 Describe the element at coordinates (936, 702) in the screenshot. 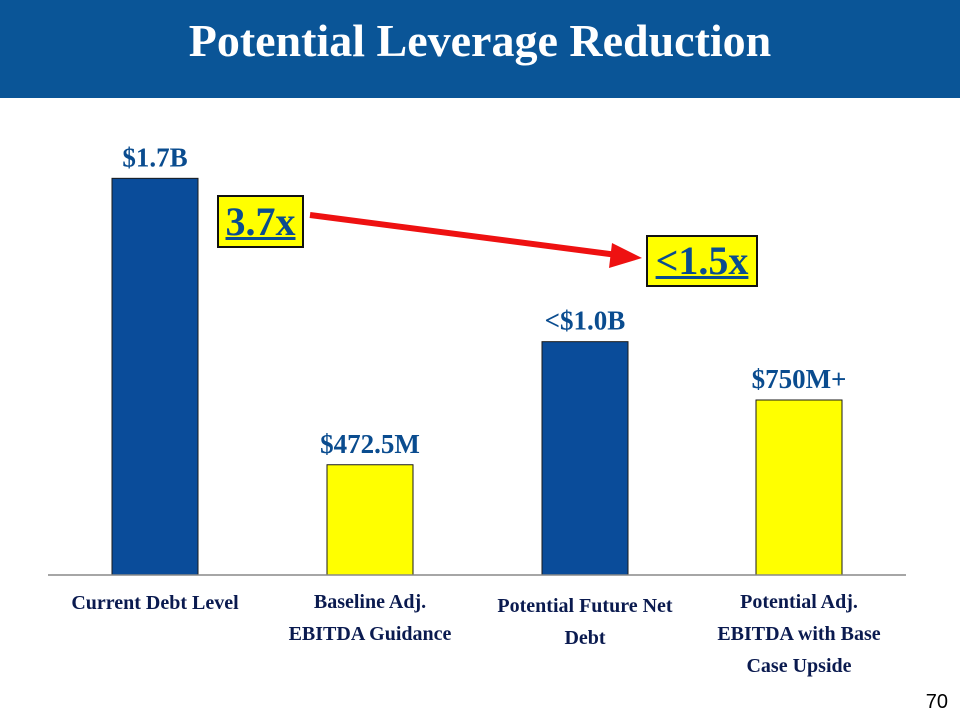

I see `page-number: 70` at that location.